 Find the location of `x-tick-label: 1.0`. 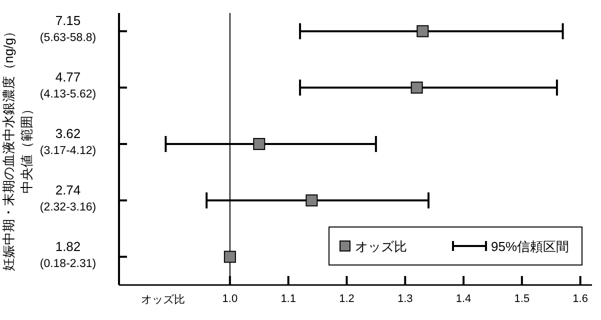

x-tick-label: 1.0 is located at coordinates (230, 299).